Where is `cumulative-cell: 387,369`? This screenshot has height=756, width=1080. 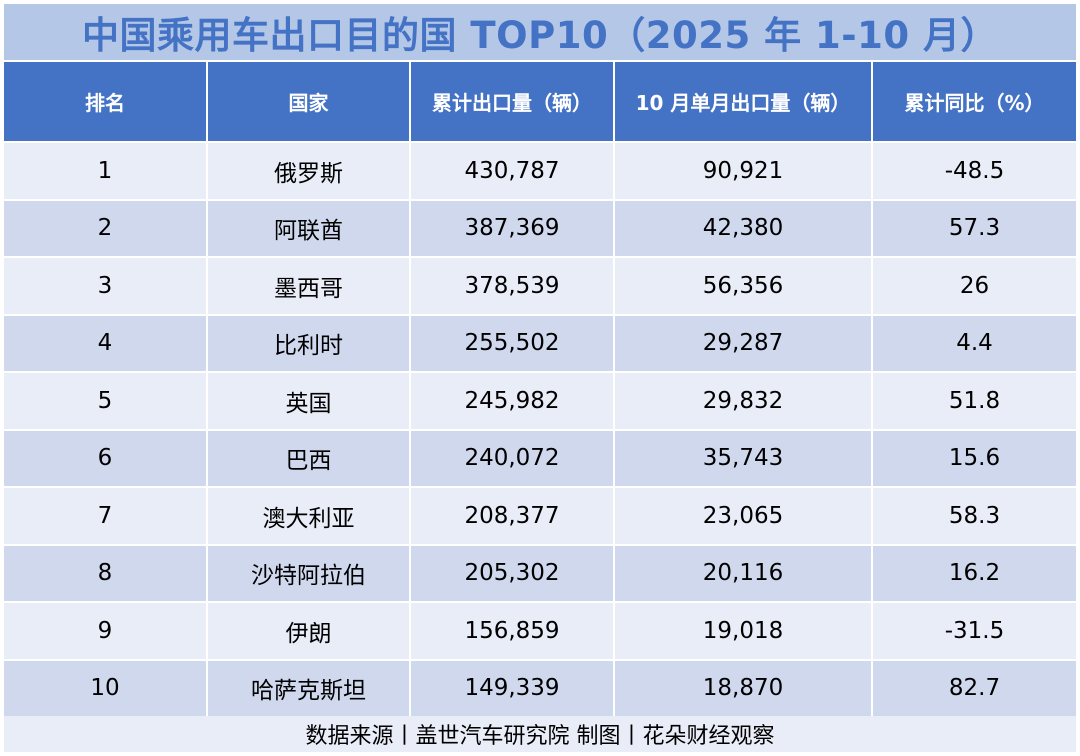
cumulative-cell: 387,369 is located at coordinates (512, 228).